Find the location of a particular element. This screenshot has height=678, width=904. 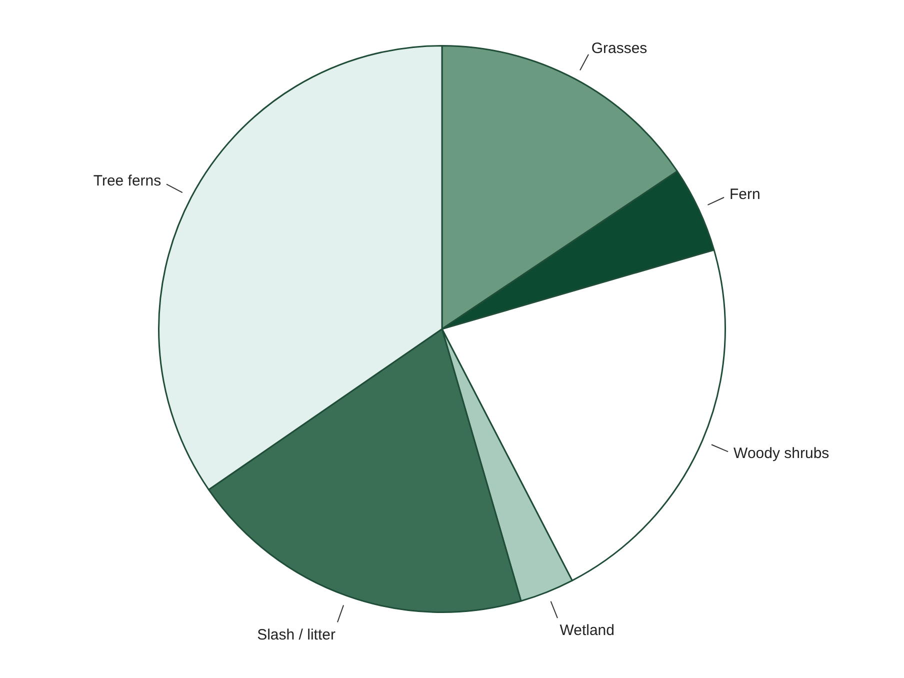

slice-label: Fern is located at coordinates (744, 194).